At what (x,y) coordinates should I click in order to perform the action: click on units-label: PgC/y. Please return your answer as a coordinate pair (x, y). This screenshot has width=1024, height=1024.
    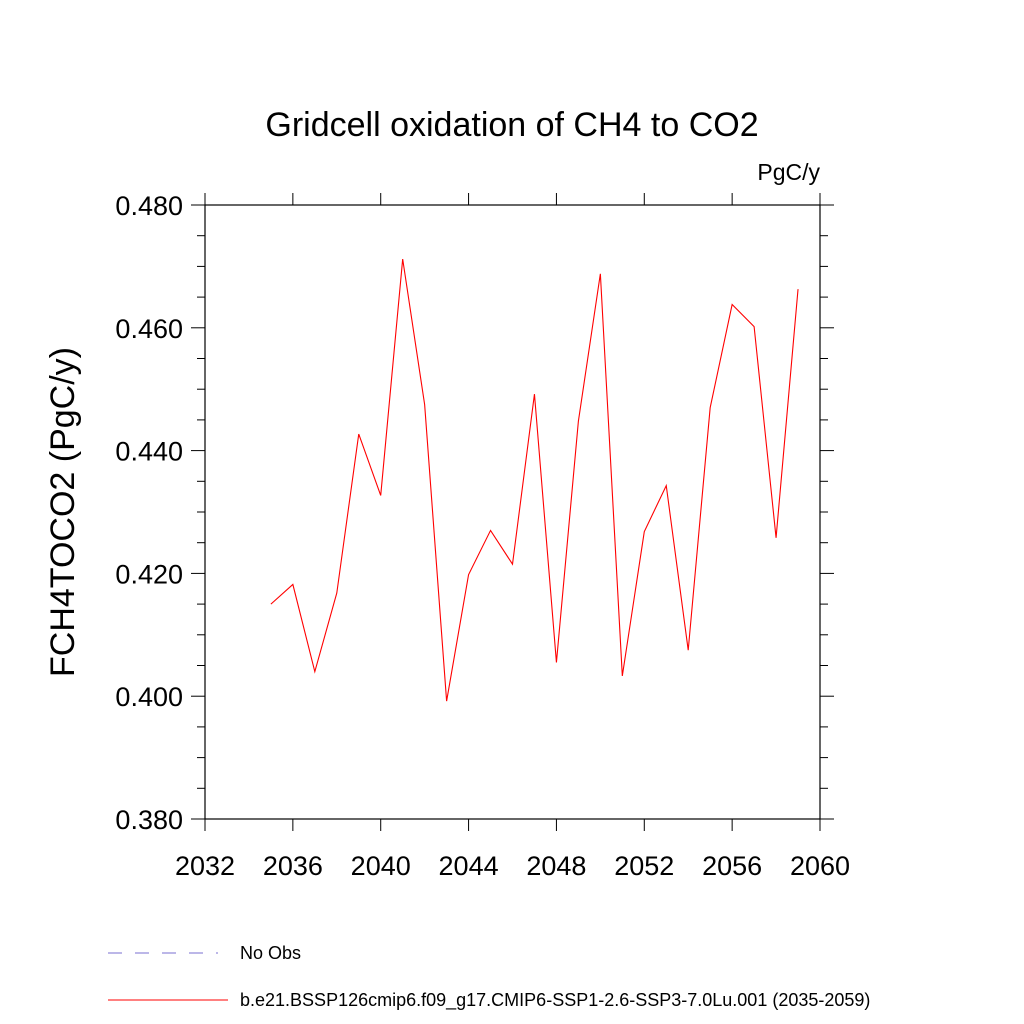
    Looking at the image, I should click on (788, 172).